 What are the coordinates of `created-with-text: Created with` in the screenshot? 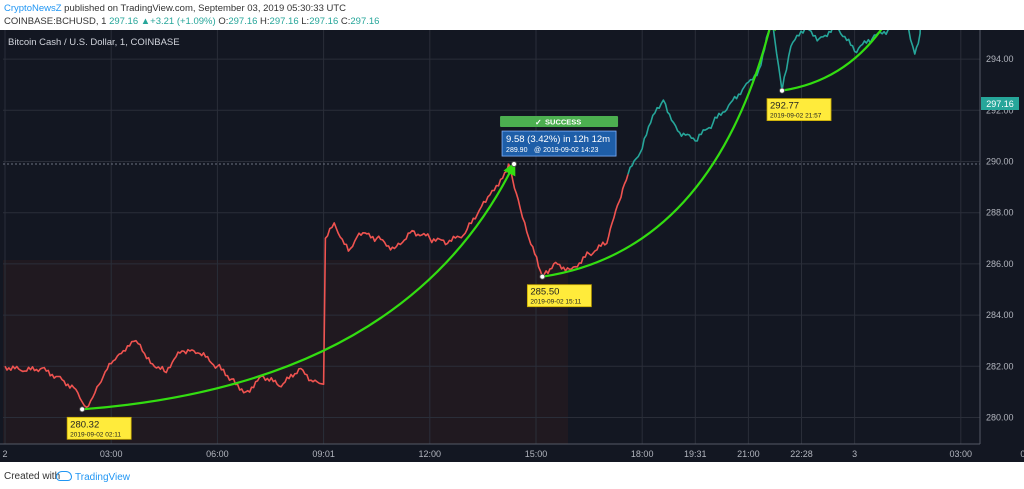 It's located at (32, 476).